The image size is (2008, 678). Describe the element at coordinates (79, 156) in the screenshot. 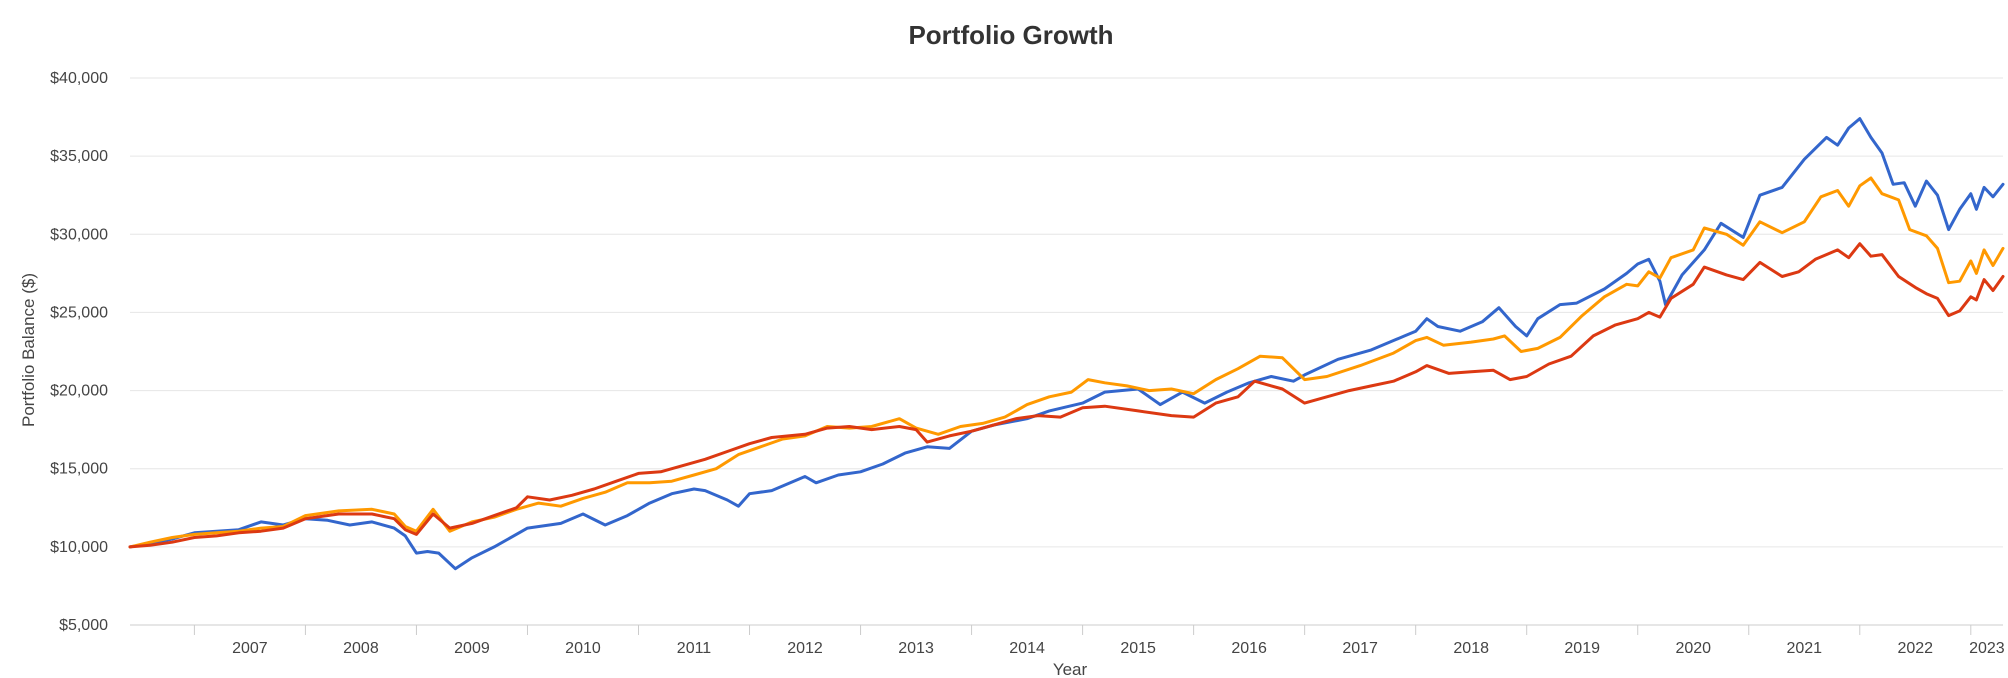

I see `y-tick-label: $35,000` at that location.